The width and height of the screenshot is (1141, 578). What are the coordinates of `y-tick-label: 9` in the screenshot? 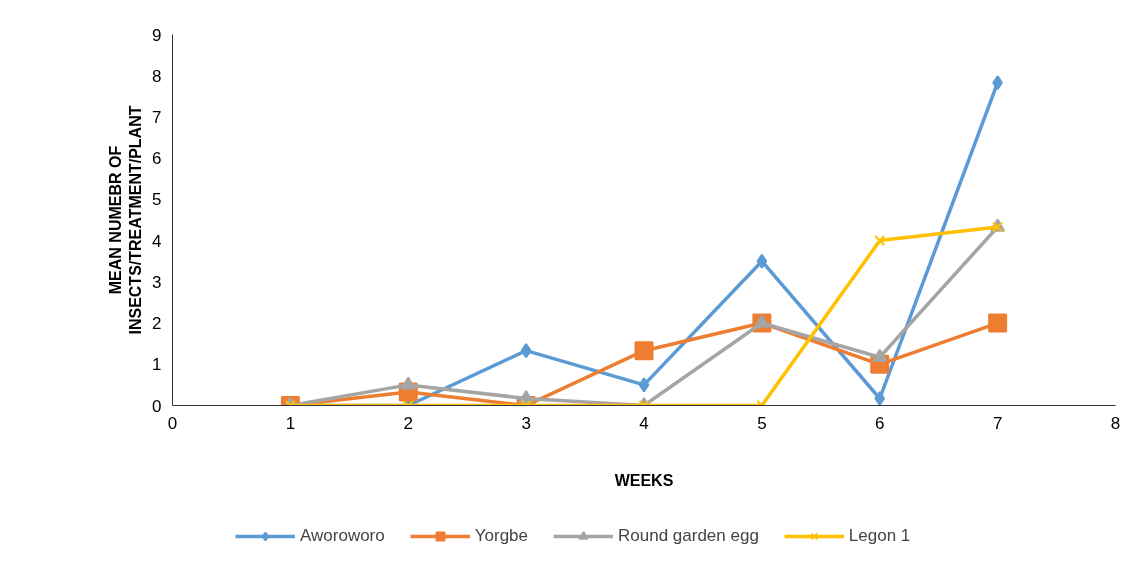 It's located at (157, 35).